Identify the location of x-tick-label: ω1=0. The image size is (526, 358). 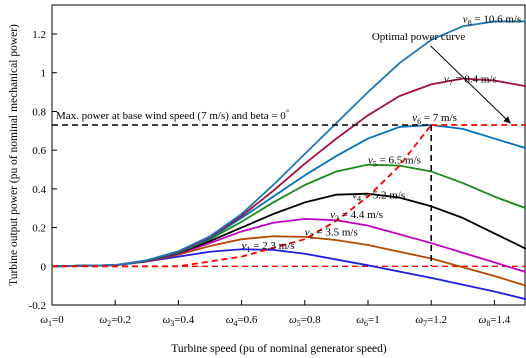
(52, 321).